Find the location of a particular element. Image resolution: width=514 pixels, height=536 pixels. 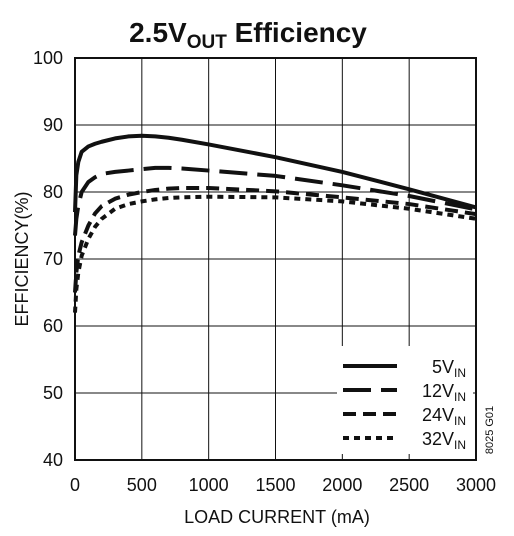

legend-label: 5VIN is located at coordinates (449, 368).